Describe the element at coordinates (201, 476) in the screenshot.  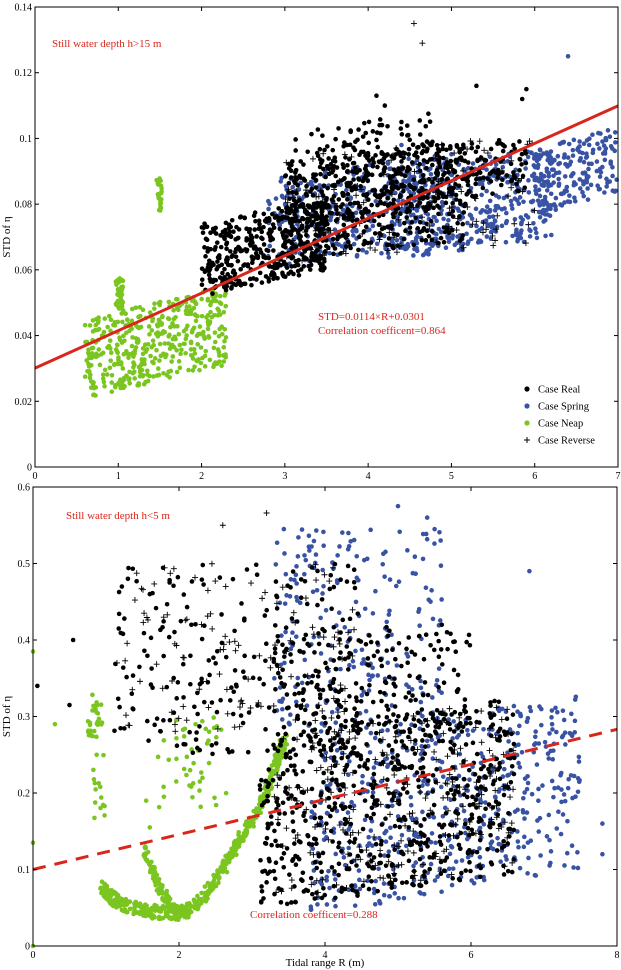
I see `x-tick-label: 2` at that location.